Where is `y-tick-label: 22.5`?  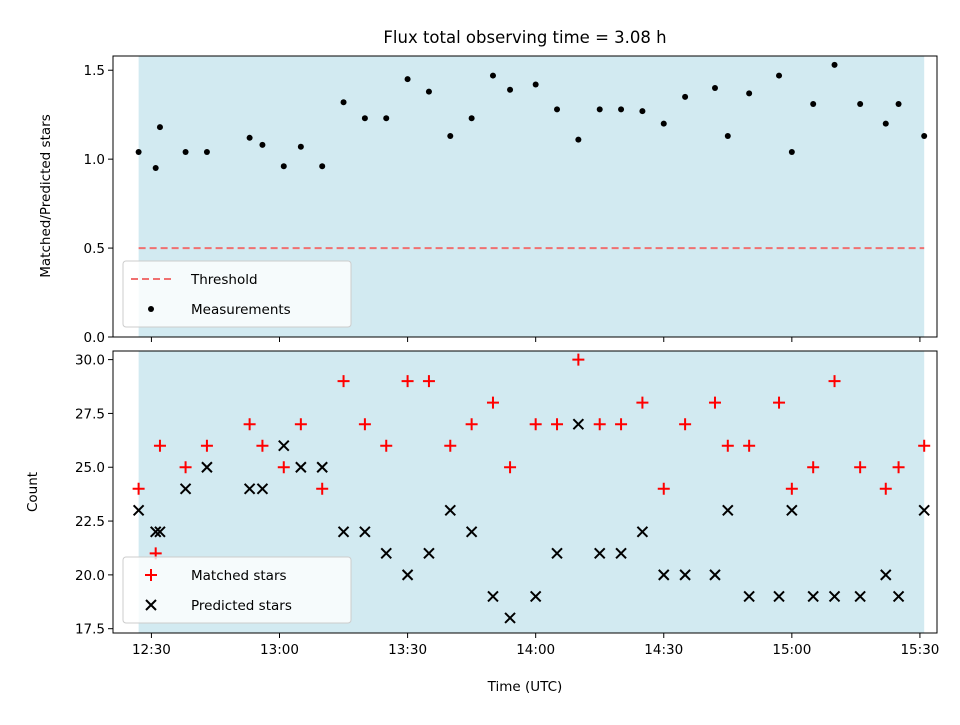 y-tick-label: 22.5 is located at coordinates (90, 522).